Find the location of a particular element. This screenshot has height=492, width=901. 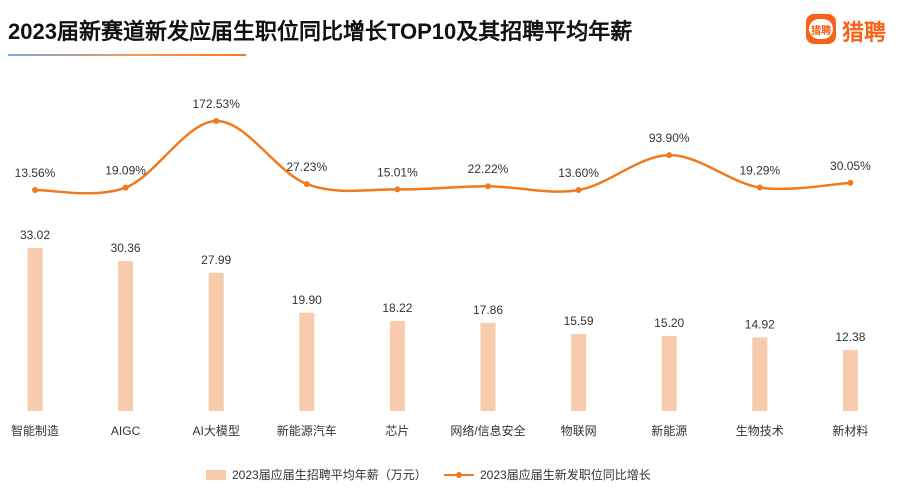

legend-item-bar: 2023届应届生招聘平均年薪（万元） is located at coordinates (316, 474).